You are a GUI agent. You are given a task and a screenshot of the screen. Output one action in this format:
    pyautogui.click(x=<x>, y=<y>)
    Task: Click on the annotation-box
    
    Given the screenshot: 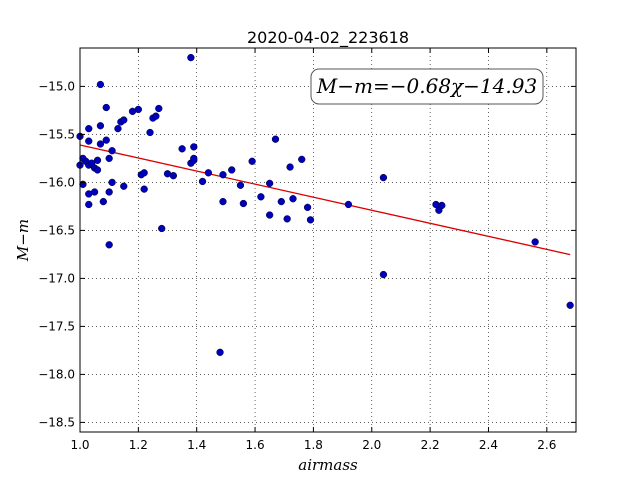 What is the action you would take?
    pyautogui.click(x=427, y=86)
    